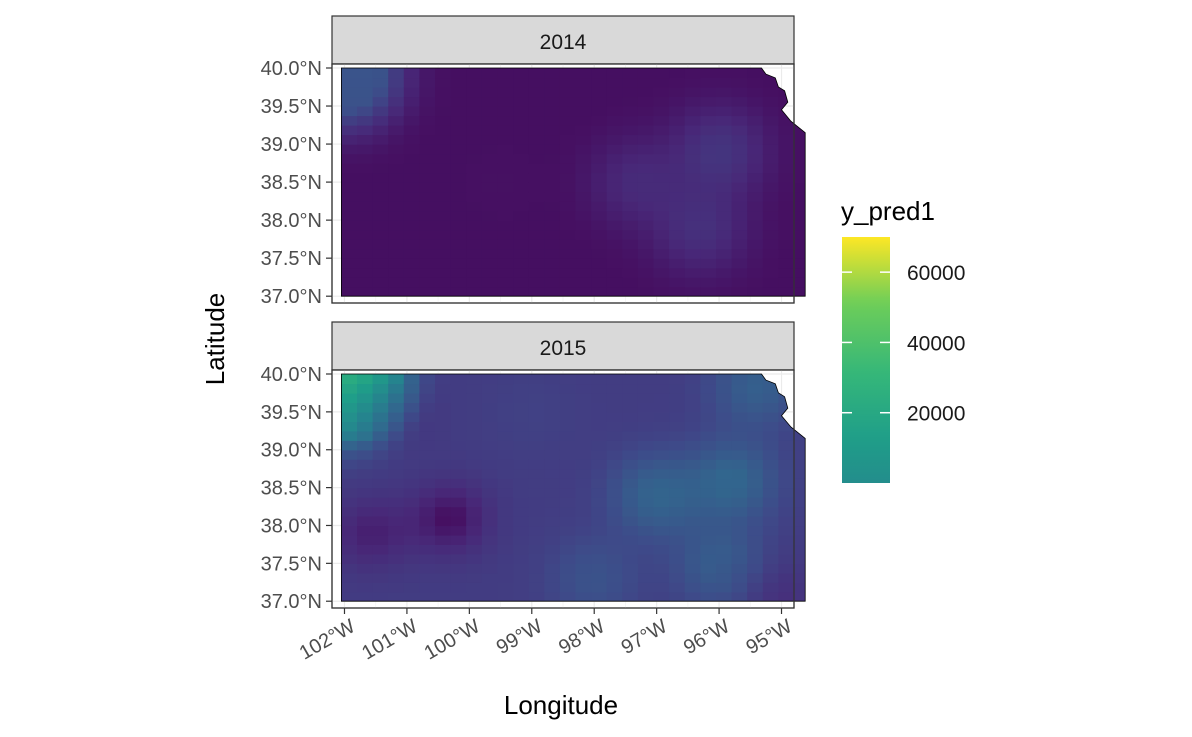 The width and height of the screenshot is (1192, 737). What do you see at coordinates (291, 375) in the screenshot?
I see `y-tick-label: 40.0°N` at bounding box center [291, 375].